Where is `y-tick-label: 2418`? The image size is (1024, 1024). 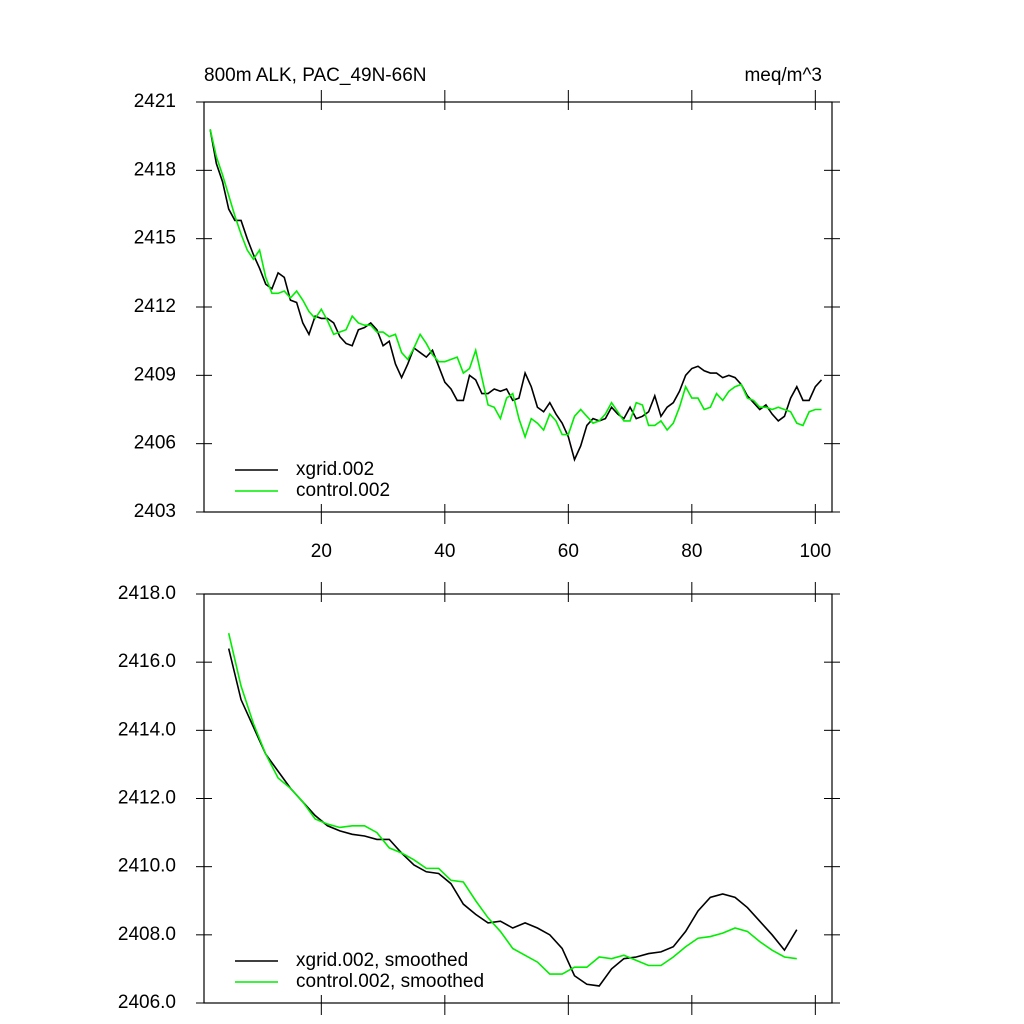 y-tick-label: 2418 is located at coordinates (155, 169).